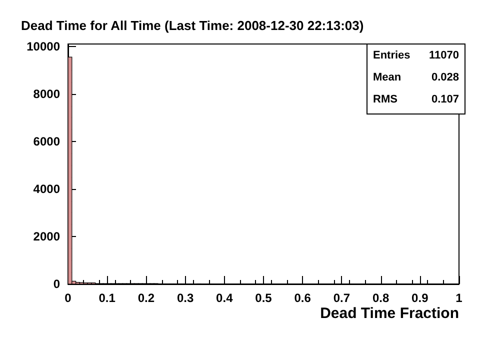 The height and width of the screenshot is (344, 492). I want to click on x-tick-label: 1, so click(459, 298).